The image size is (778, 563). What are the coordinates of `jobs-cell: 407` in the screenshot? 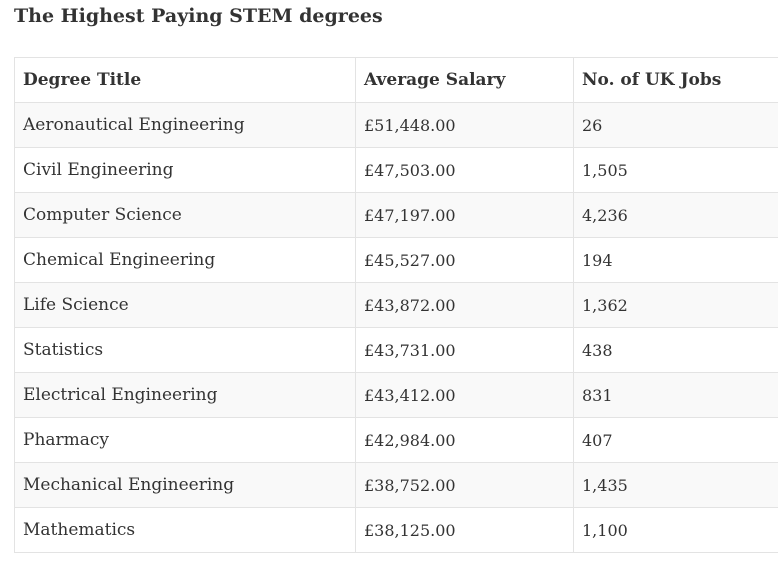 It's located at (675, 440).